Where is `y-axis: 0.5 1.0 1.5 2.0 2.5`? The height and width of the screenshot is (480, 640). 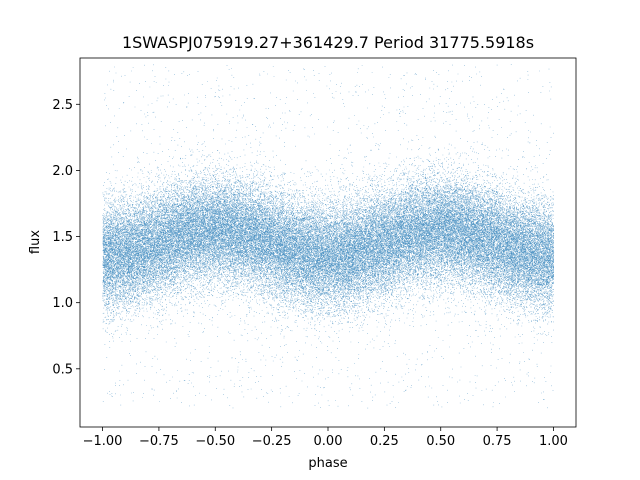
y-axis: 0.5 1.0 1.5 2.0 2.5 is located at coordinates (66, 237).